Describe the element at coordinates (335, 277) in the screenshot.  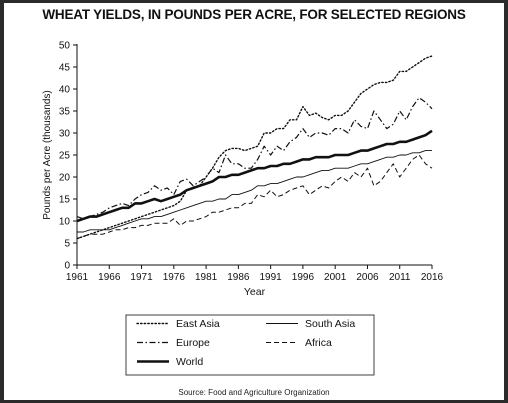
I see `x-tick-label: 2001` at that location.